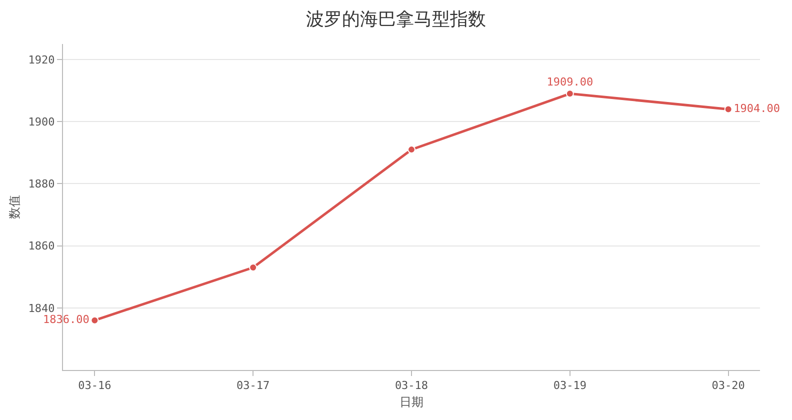 The image size is (792, 420). I want to click on data-label: 1836.00, so click(66, 319).